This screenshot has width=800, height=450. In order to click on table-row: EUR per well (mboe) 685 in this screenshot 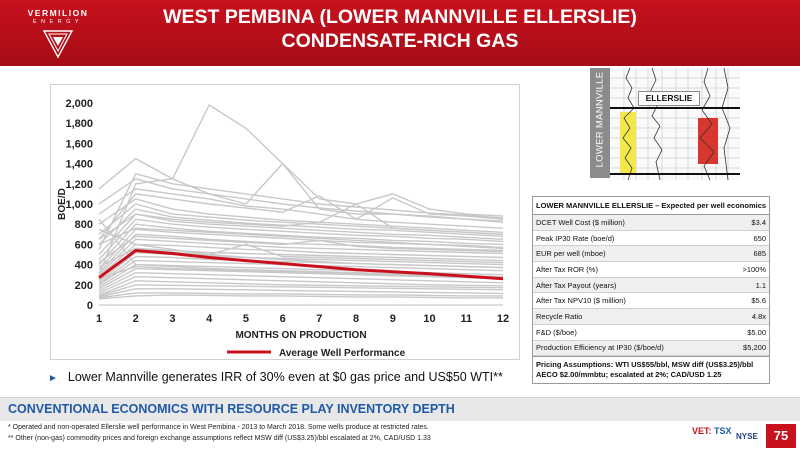, I will do `click(651, 254)`.